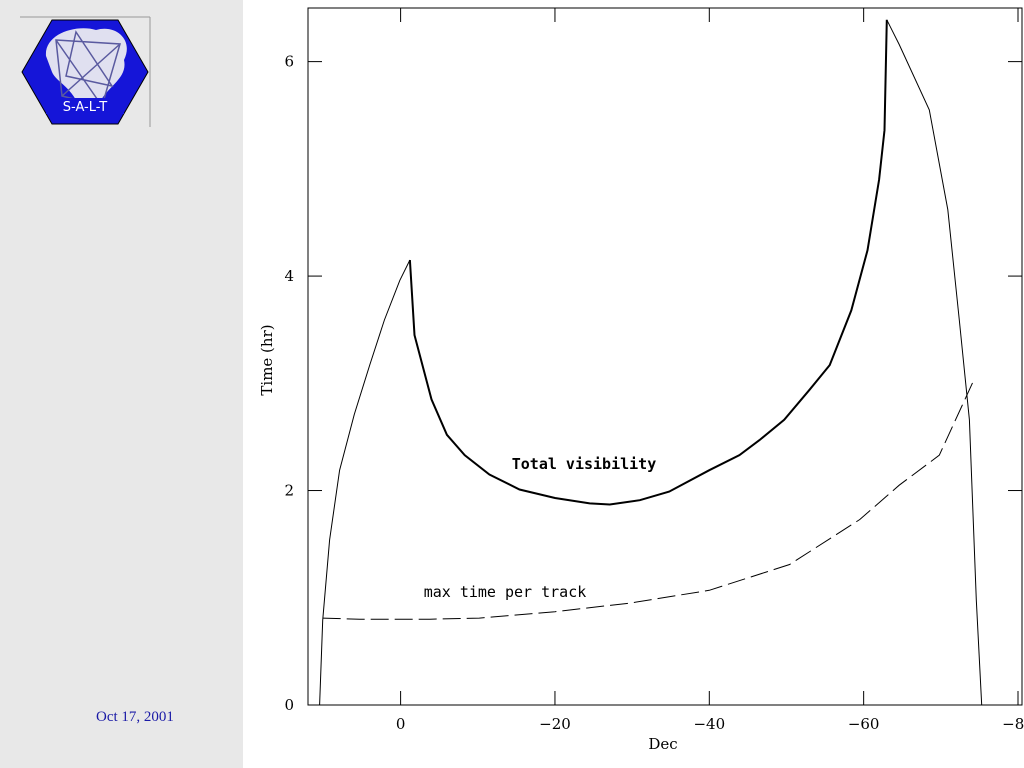 The height and width of the screenshot is (768, 1024). I want to click on x-tick-label: −40, so click(709, 724).